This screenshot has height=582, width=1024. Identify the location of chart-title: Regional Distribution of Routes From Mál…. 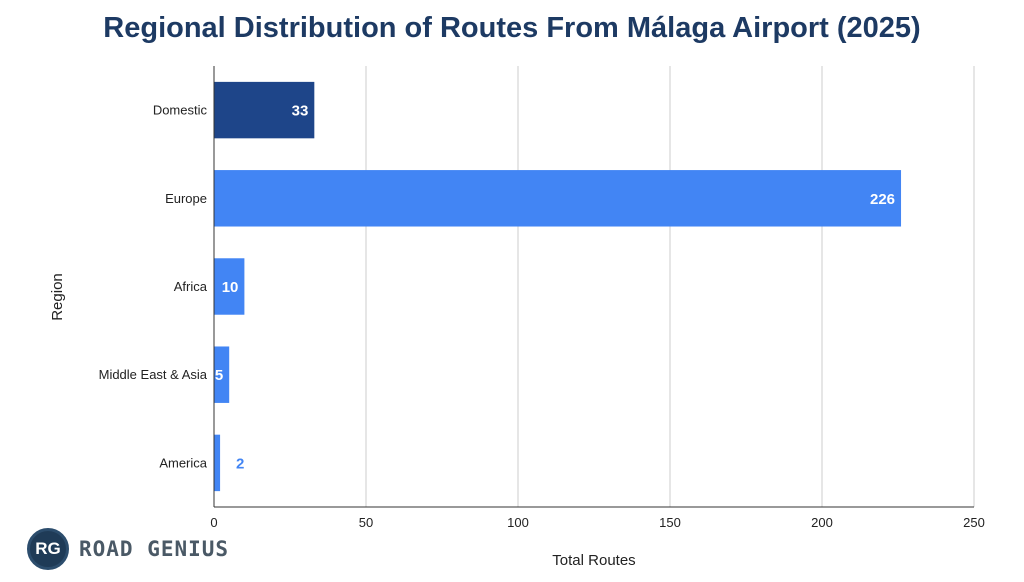
(512, 28).